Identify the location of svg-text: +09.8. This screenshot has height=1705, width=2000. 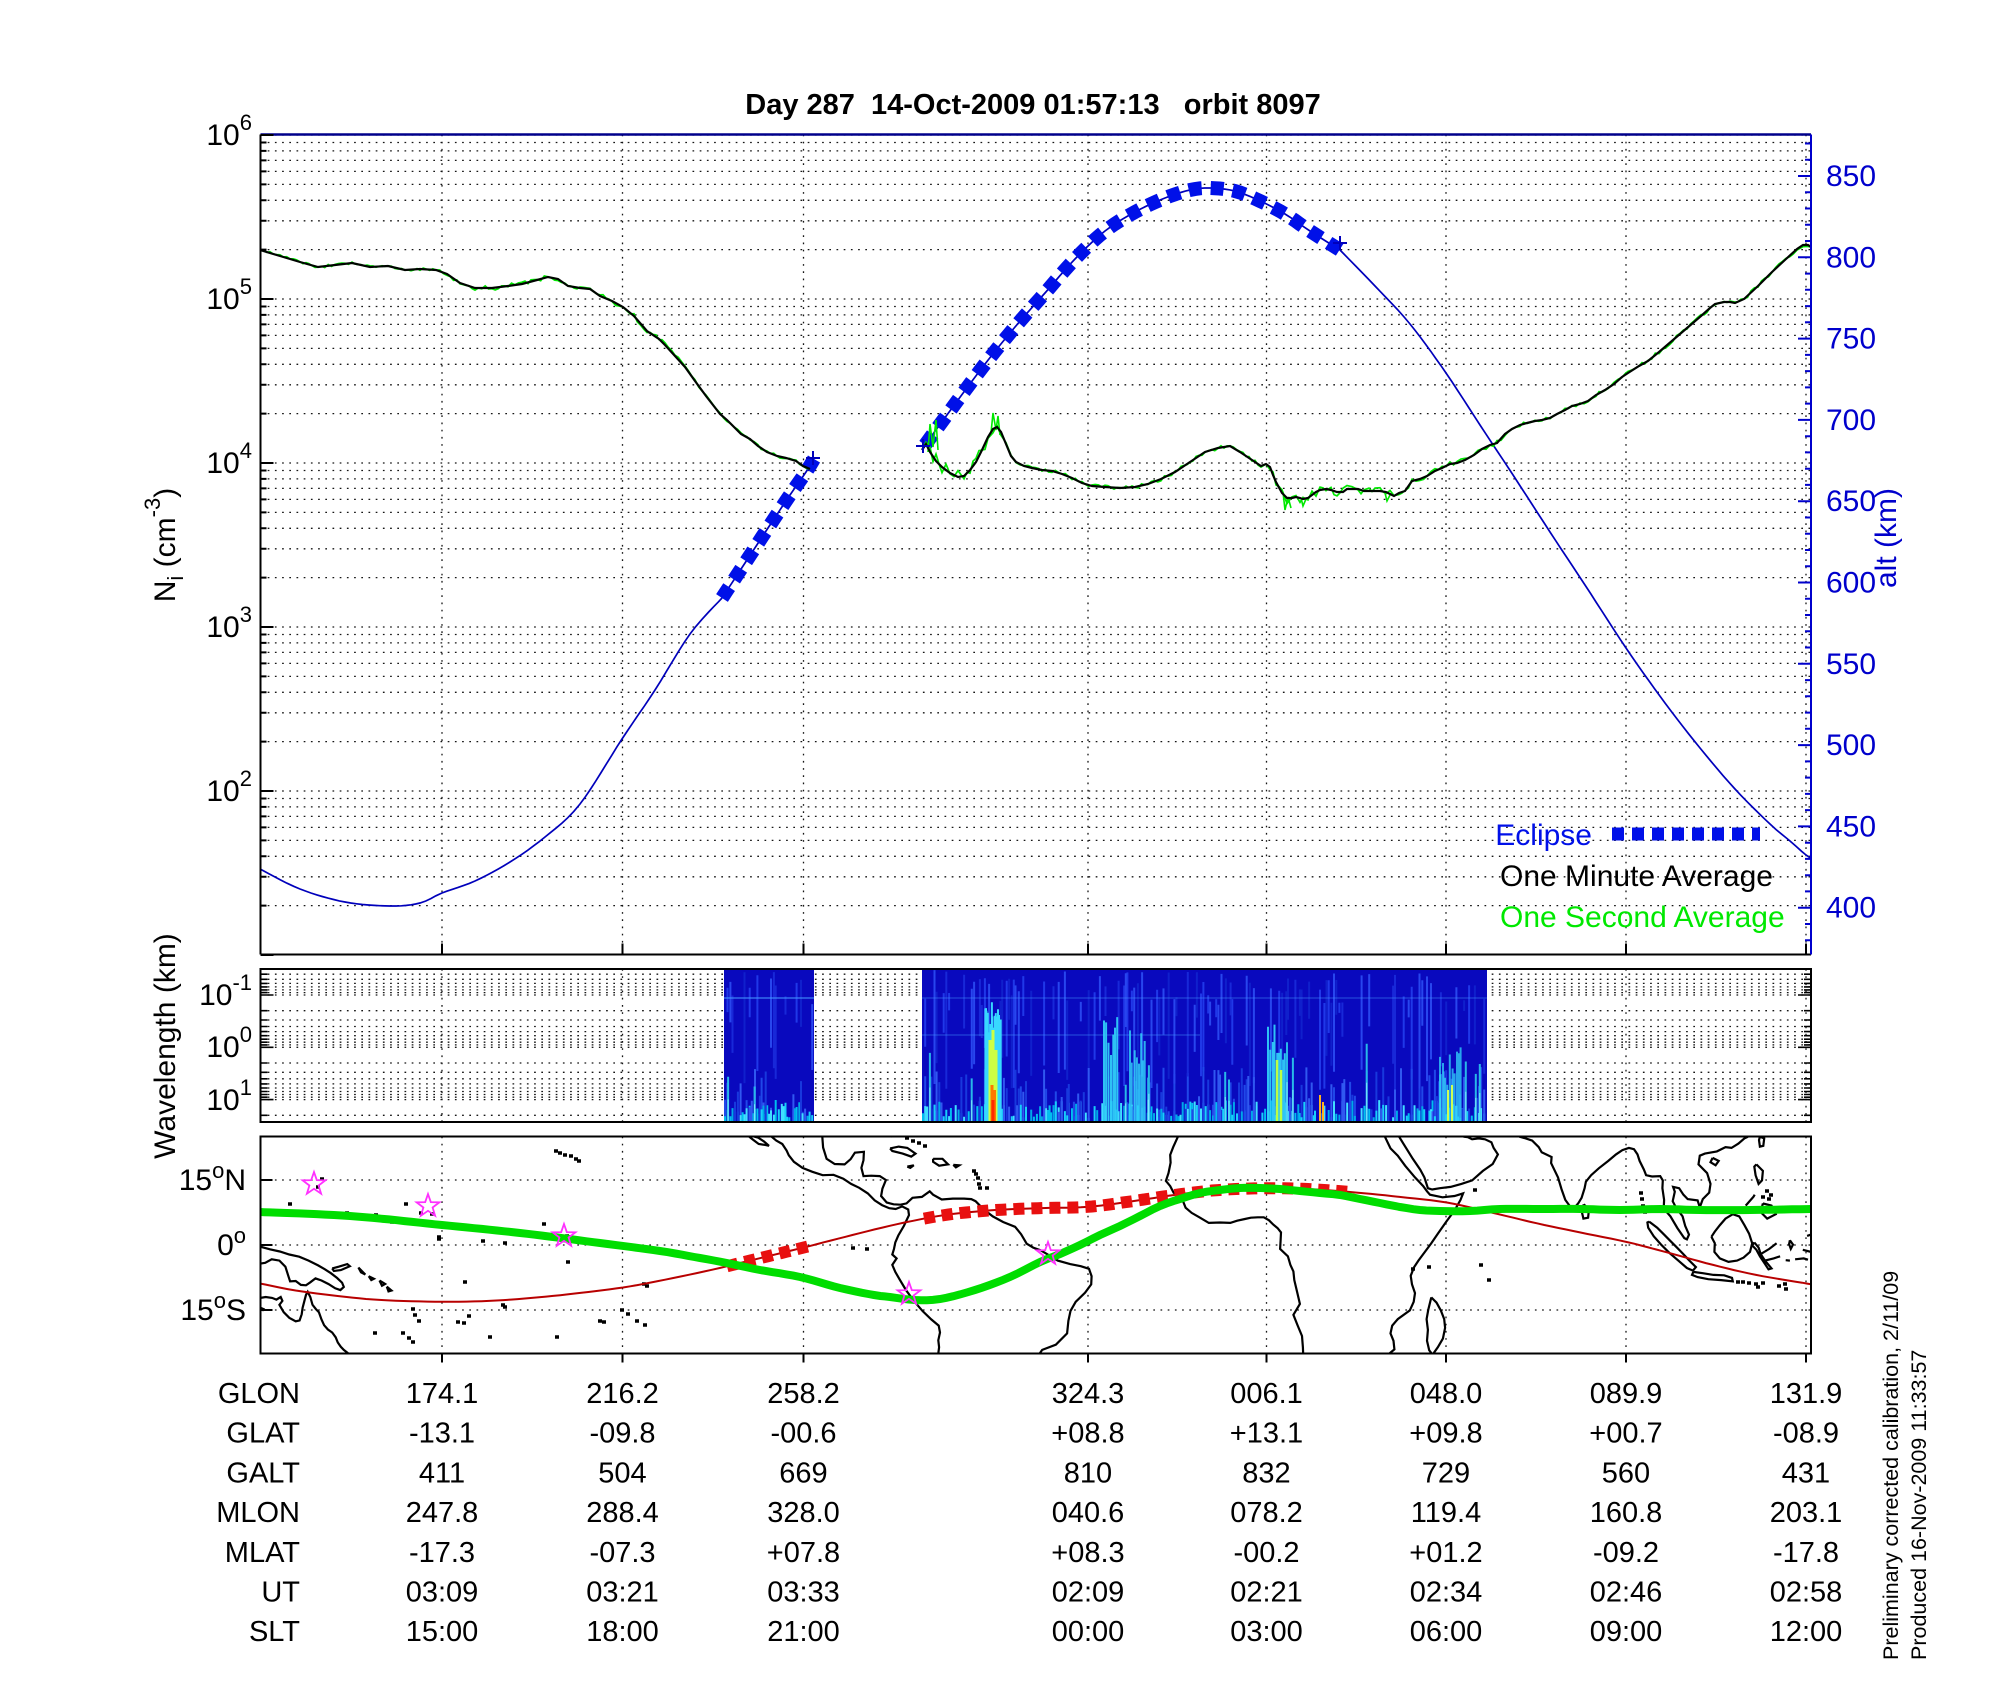
(1445, 1434).